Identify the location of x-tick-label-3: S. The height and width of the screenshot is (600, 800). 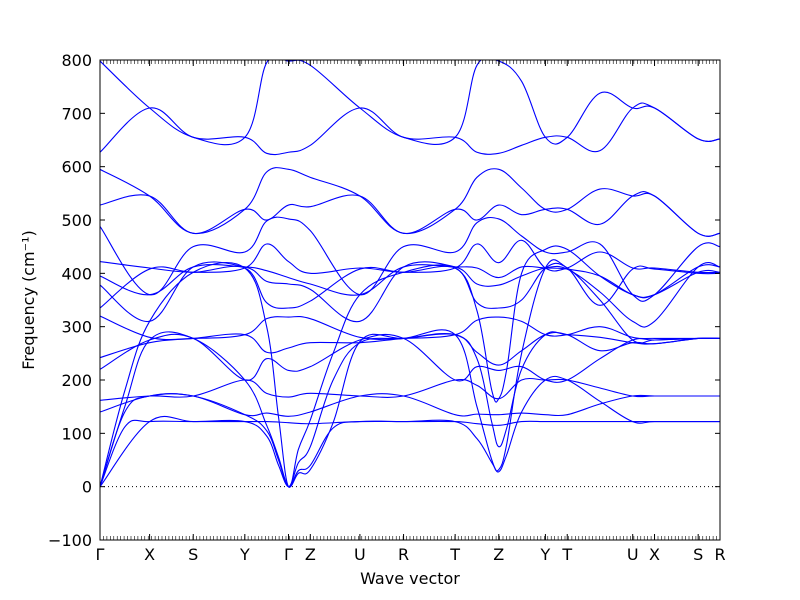
(193, 554).